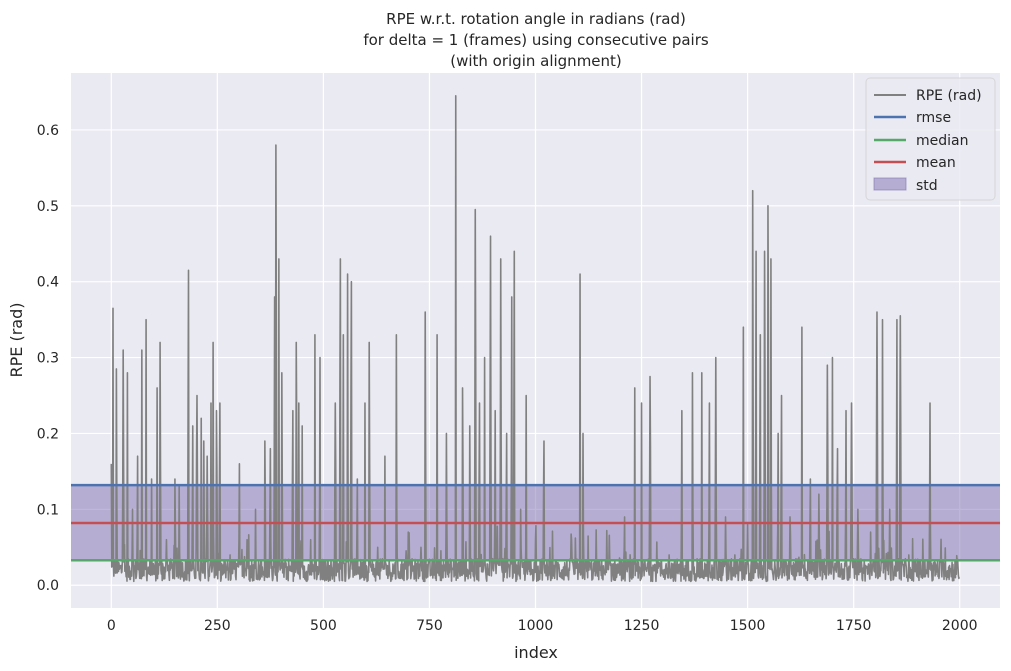 This screenshot has height=671, width=1011. What do you see at coordinates (949, 96) in the screenshot?
I see `legend-label-rpe: RPE (rad)` at bounding box center [949, 96].